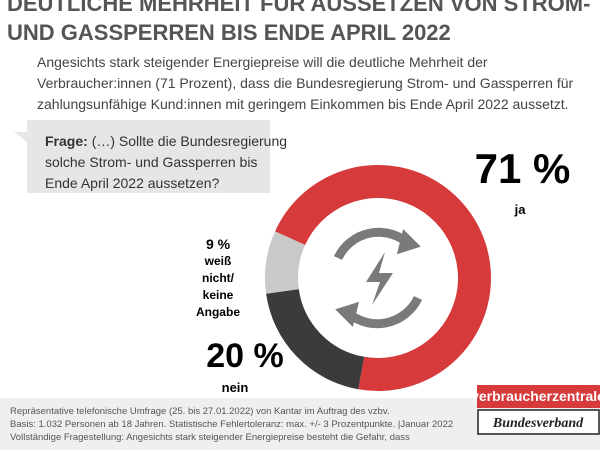 The width and height of the screenshot is (600, 450). I want to click on logo-sub: Bundesverband, so click(538, 423).